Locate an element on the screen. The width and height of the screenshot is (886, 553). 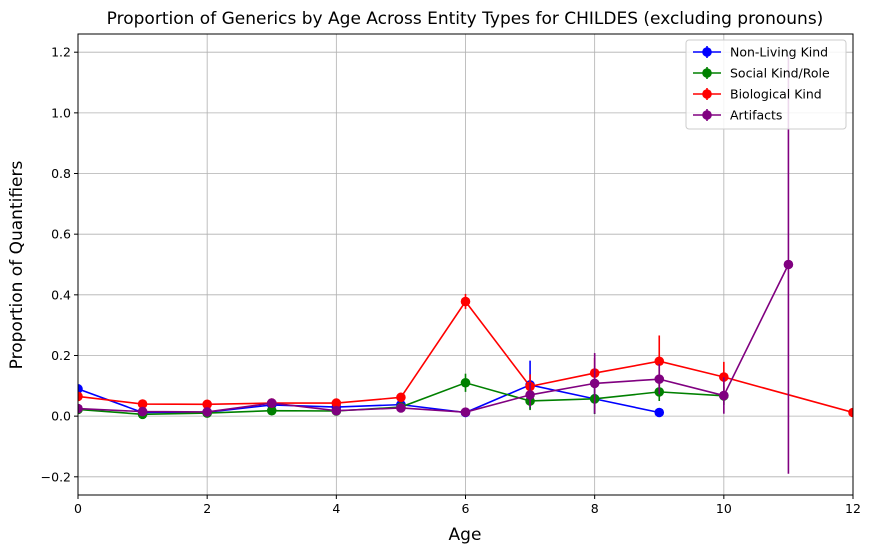
legend-label: Social Kind/Role is located at coordinates (780, 73).